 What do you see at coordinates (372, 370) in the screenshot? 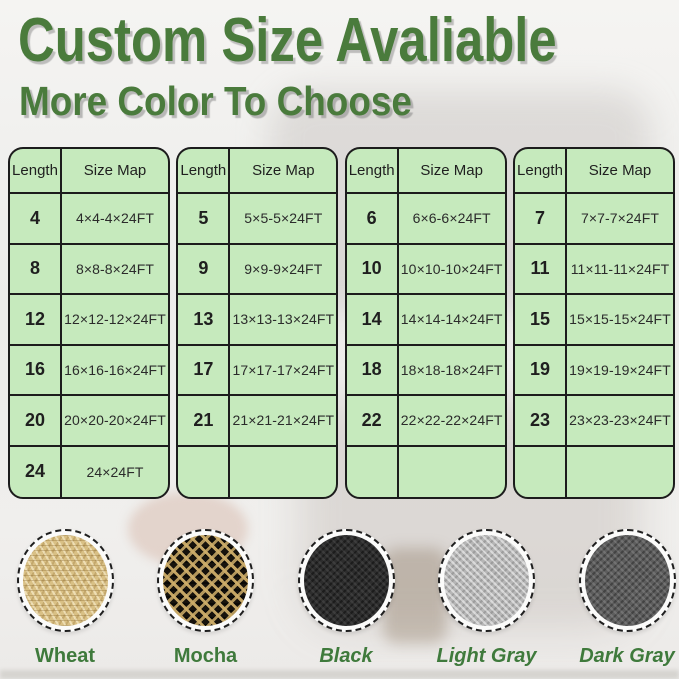
I see `length-cell: 18` at bounding box center [372, 370].